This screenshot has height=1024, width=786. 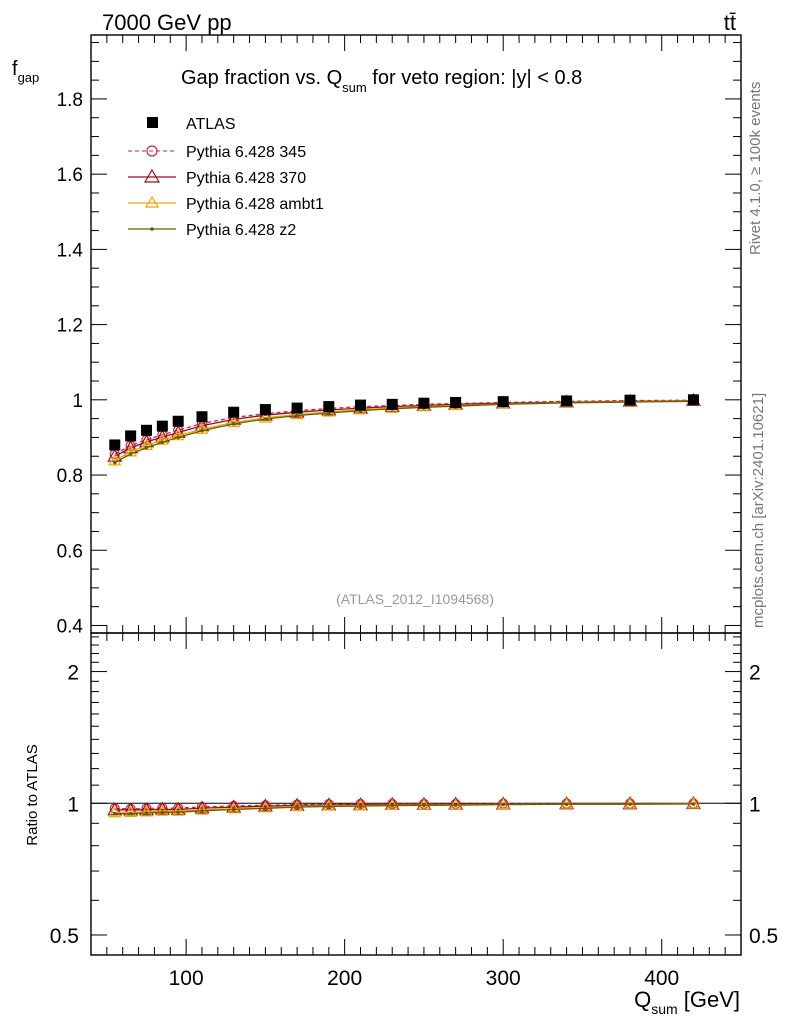 I want to click on mcplots-label: mcplots.cern.ch [arXiv:2401.10621], so click(x=758, y=510).